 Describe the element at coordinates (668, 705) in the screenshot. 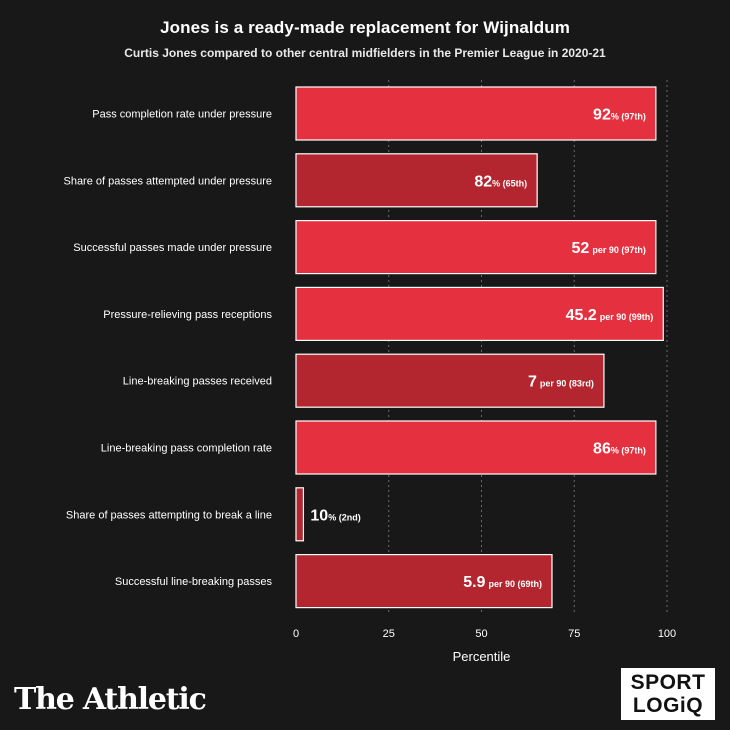

I see `sportlogiq-logo-line2: LOGiQ` at that location.